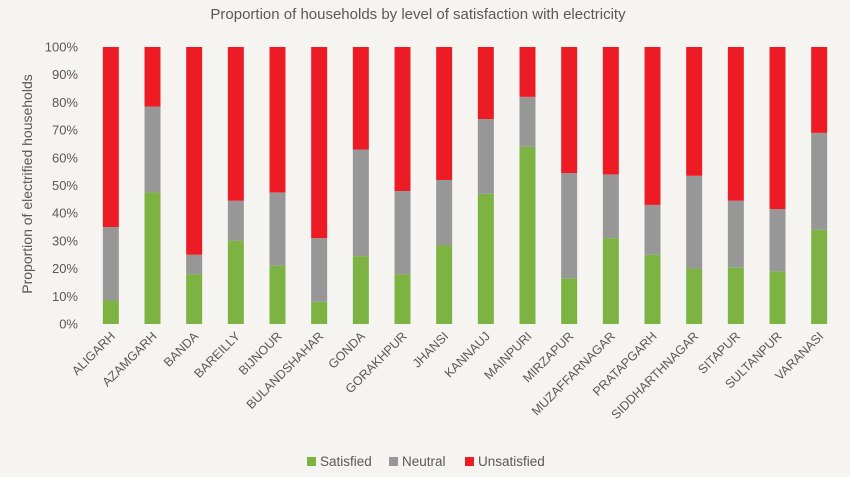 The height and width of the screenshot is (477, 850). What do you see at coordinates (152, 149) in the screenshot?
I see `bar-neutral-azamgarh` at bounding box center [152, 149].